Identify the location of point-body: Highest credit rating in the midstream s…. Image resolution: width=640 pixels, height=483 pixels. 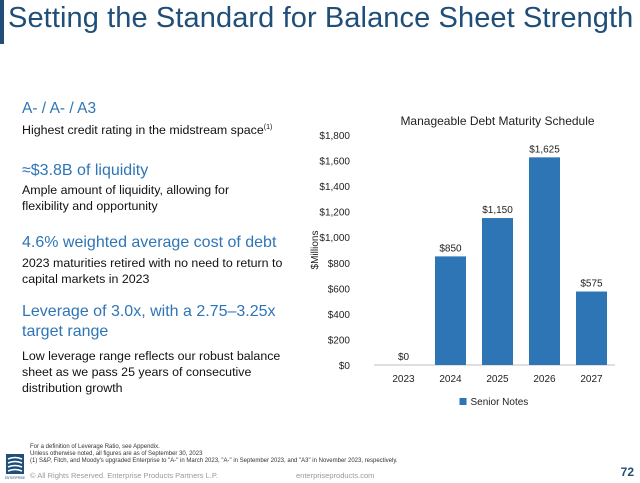
(172, 129).